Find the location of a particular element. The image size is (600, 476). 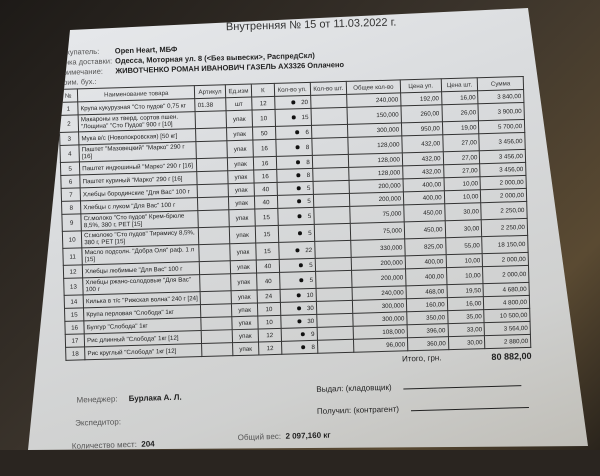

column-header: Цена уп. is located at coordinates (421, 85).